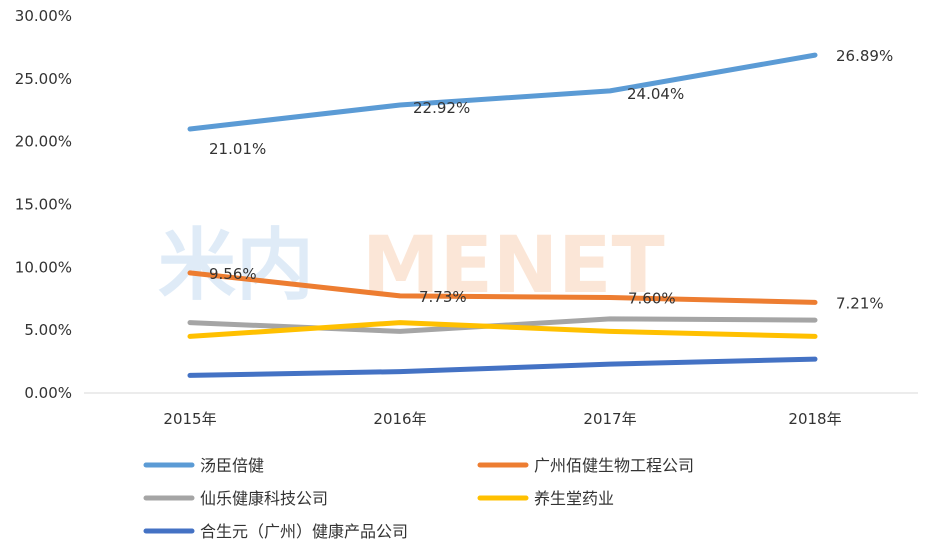 The image size is (936, 552). I want to click on data-label: 7.60%, so click(652, 298).